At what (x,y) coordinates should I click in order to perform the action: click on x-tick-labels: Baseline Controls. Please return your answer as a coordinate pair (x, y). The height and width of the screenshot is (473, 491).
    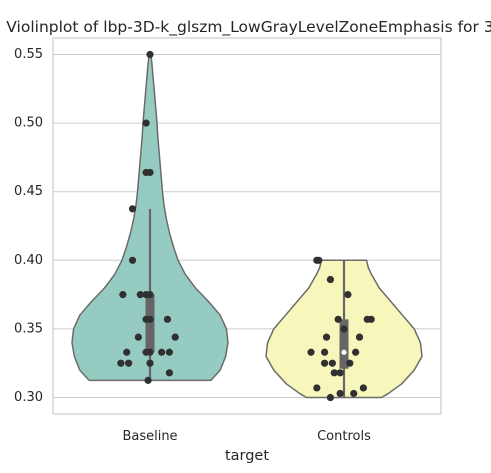
    Looking at the image, I should click on (246, 436).